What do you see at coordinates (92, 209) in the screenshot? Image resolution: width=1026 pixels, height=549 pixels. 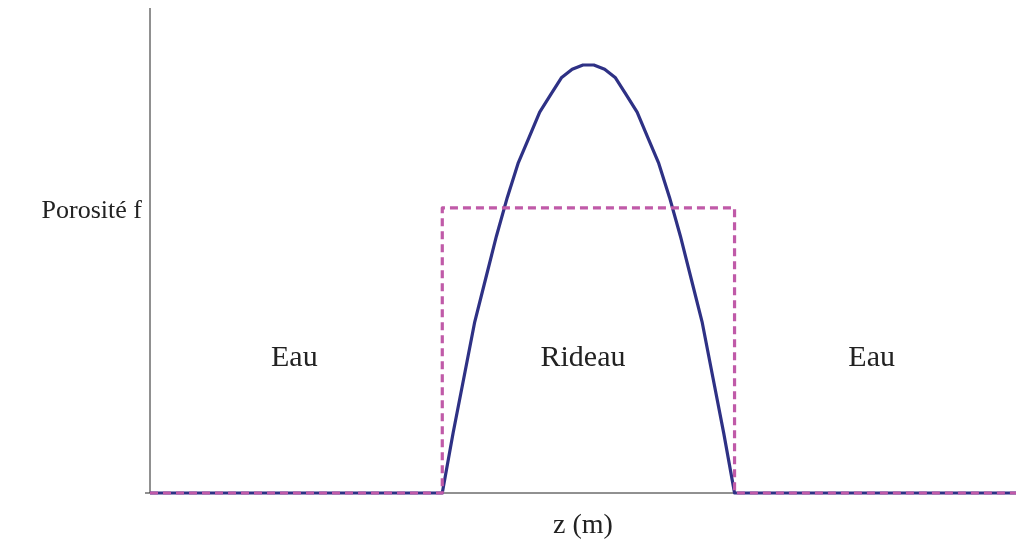 I see `y-axis-title: Porosité f` at bounding box center [92, 209].